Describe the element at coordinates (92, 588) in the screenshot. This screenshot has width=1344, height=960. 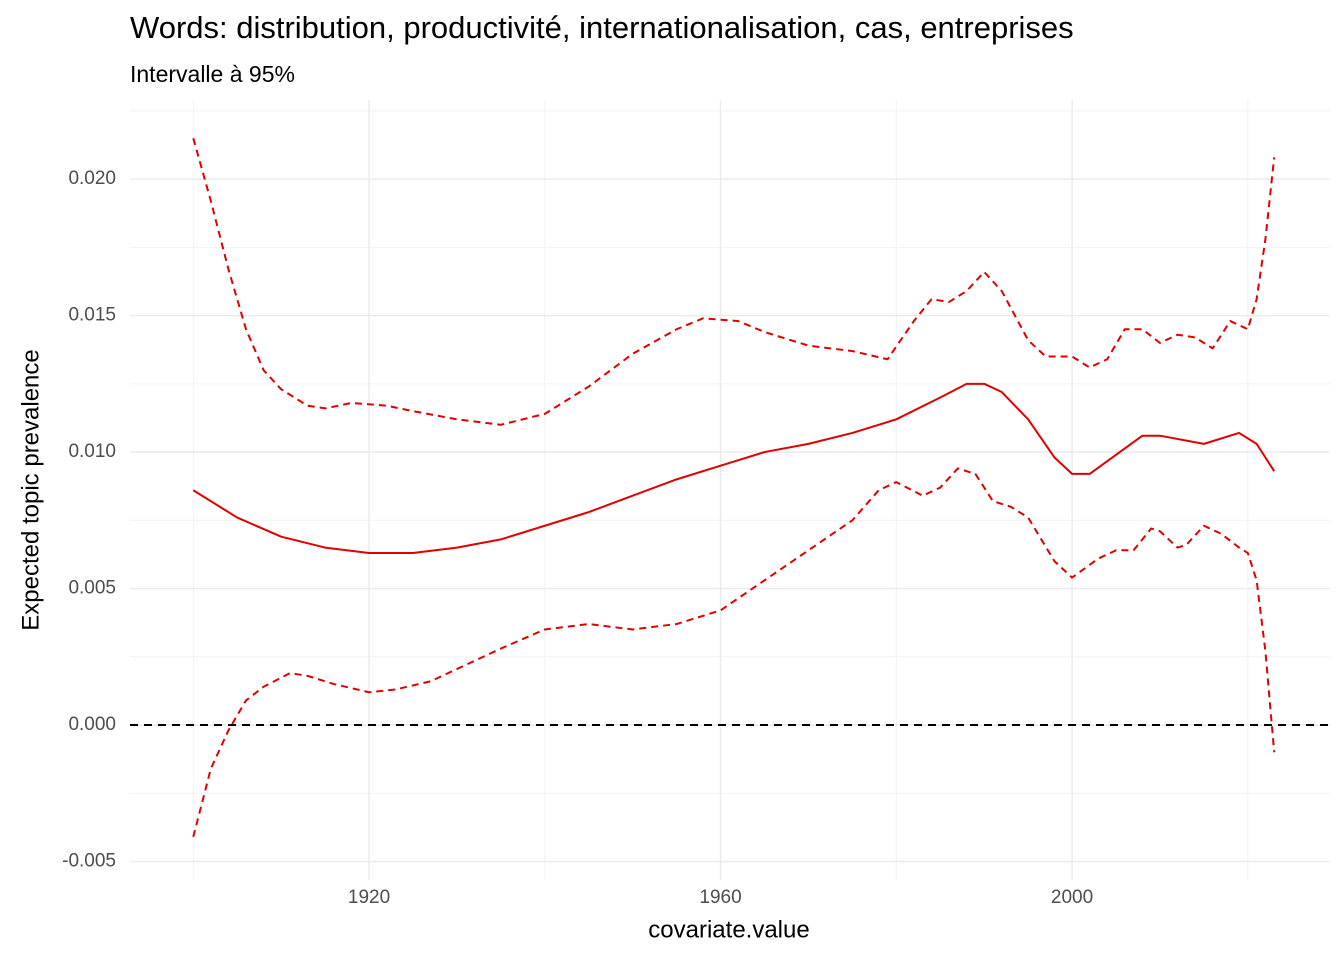
I see `y-tick-label: 0.005` at that location.